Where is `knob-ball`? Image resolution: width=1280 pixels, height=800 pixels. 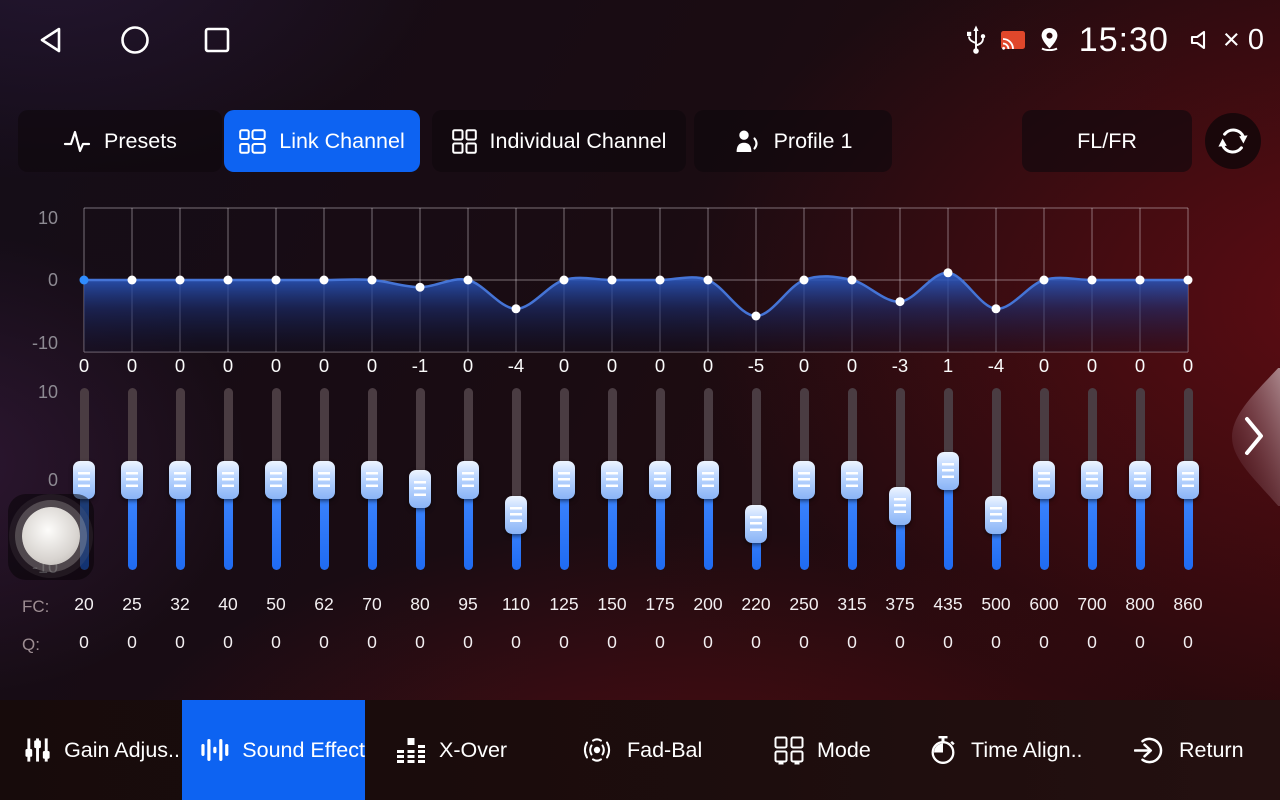 knob-ball is located at coordinates (51, 536).